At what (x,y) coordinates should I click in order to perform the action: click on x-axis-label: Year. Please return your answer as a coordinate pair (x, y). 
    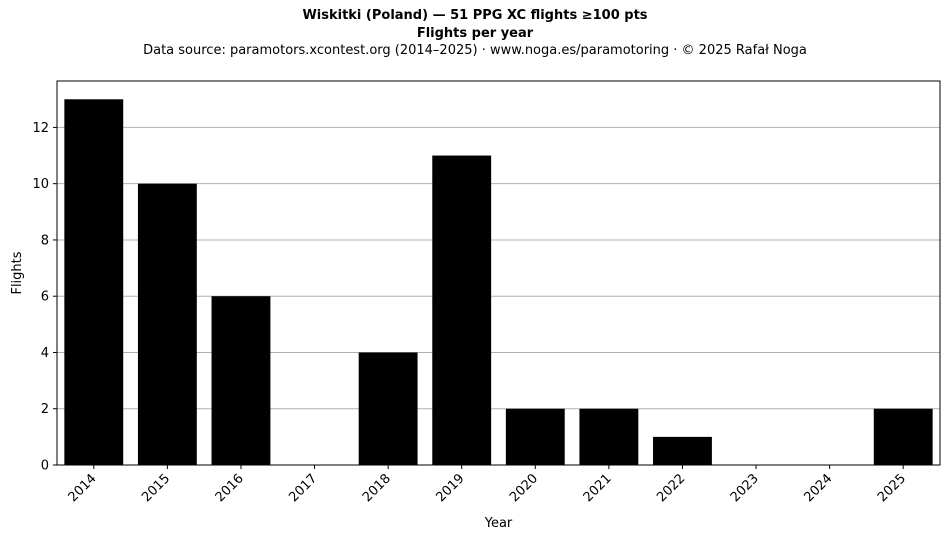
    Looking at the image, I should click on (498, 523).